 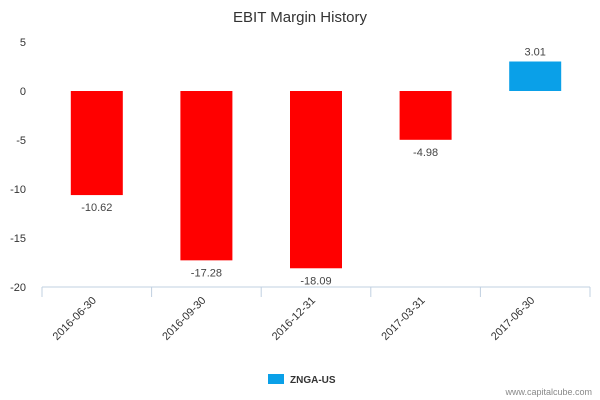 What do you see at coordinates (294, 319) in the screenshot?
I see `x-tick-label: 2016-12-31` at bounding box center [294, 319].